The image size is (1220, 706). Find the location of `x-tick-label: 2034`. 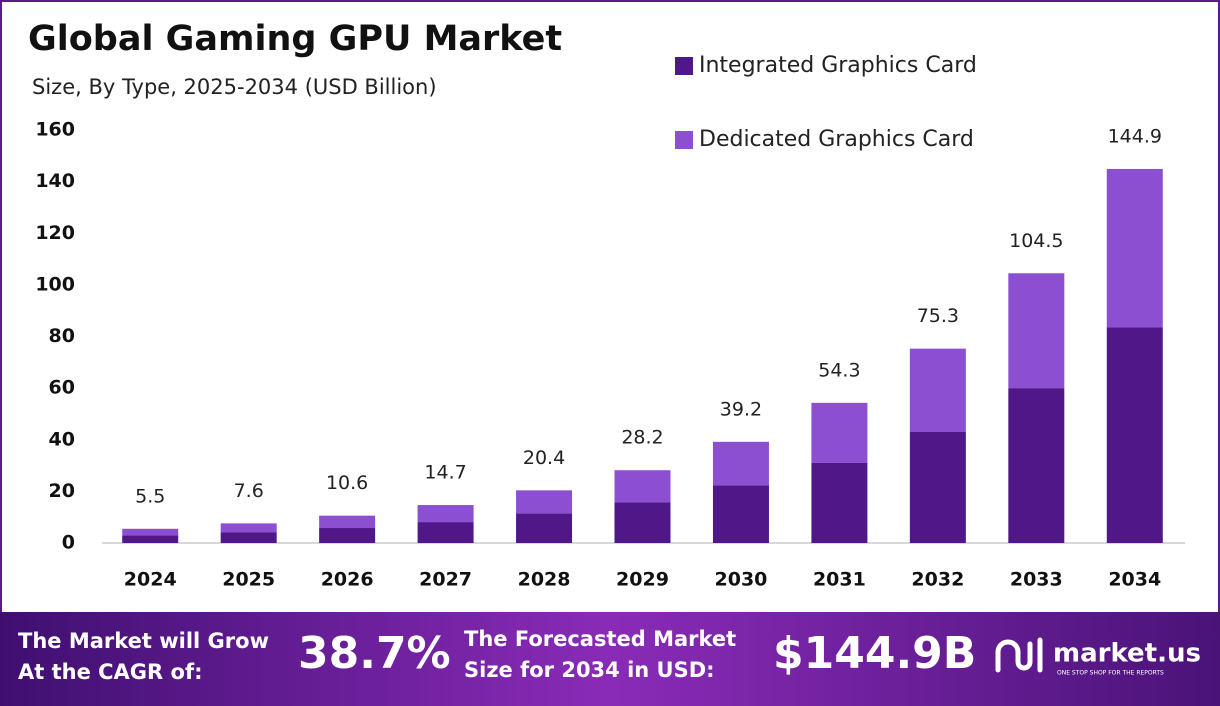

x-tick-label: 2034 is located at coordinates (1134, 580).